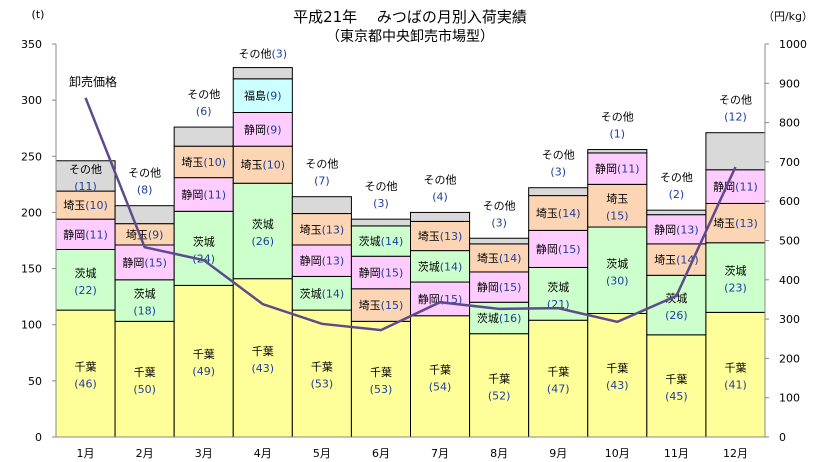 The height and width of the screenshot is (462, 818). What do you see at coordinates (85, 281) in the screenshot?
I see `segment-label: 茨城 (22)` at bounding box center [85, 281].